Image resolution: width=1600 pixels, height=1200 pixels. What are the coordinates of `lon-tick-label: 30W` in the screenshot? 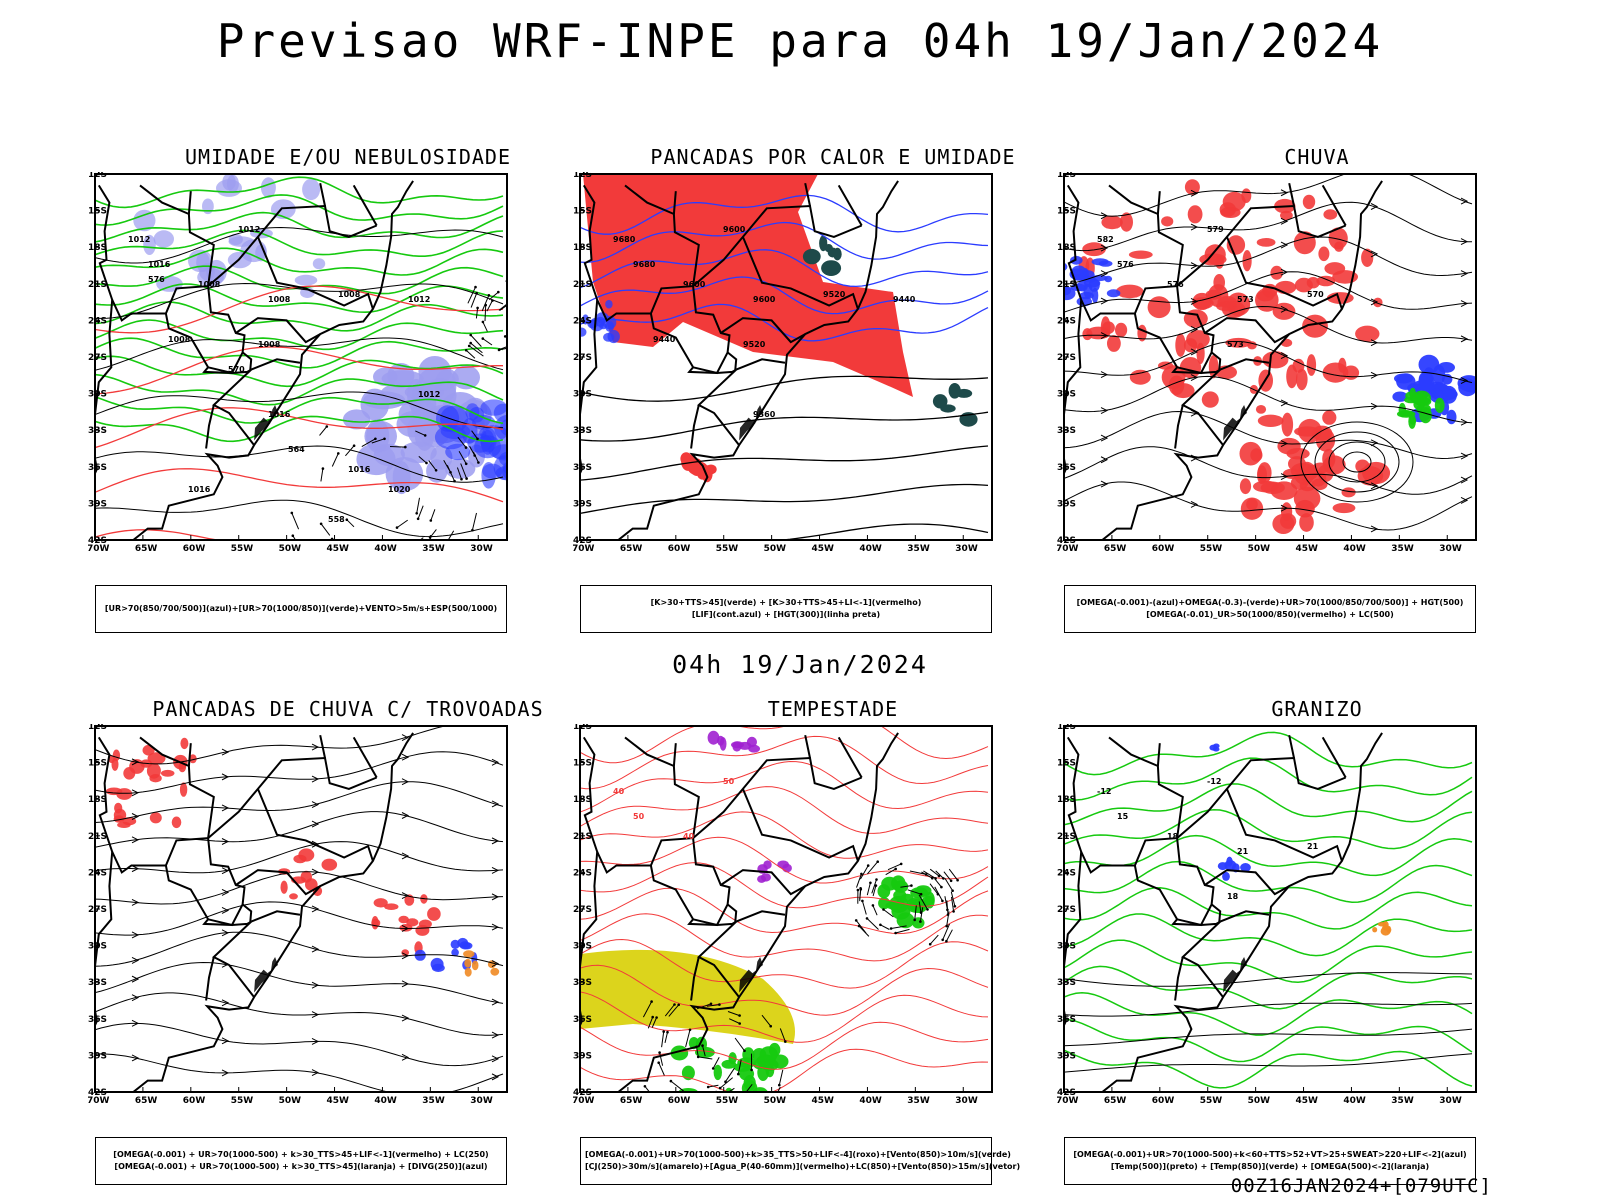 It's located at (966, 1101).